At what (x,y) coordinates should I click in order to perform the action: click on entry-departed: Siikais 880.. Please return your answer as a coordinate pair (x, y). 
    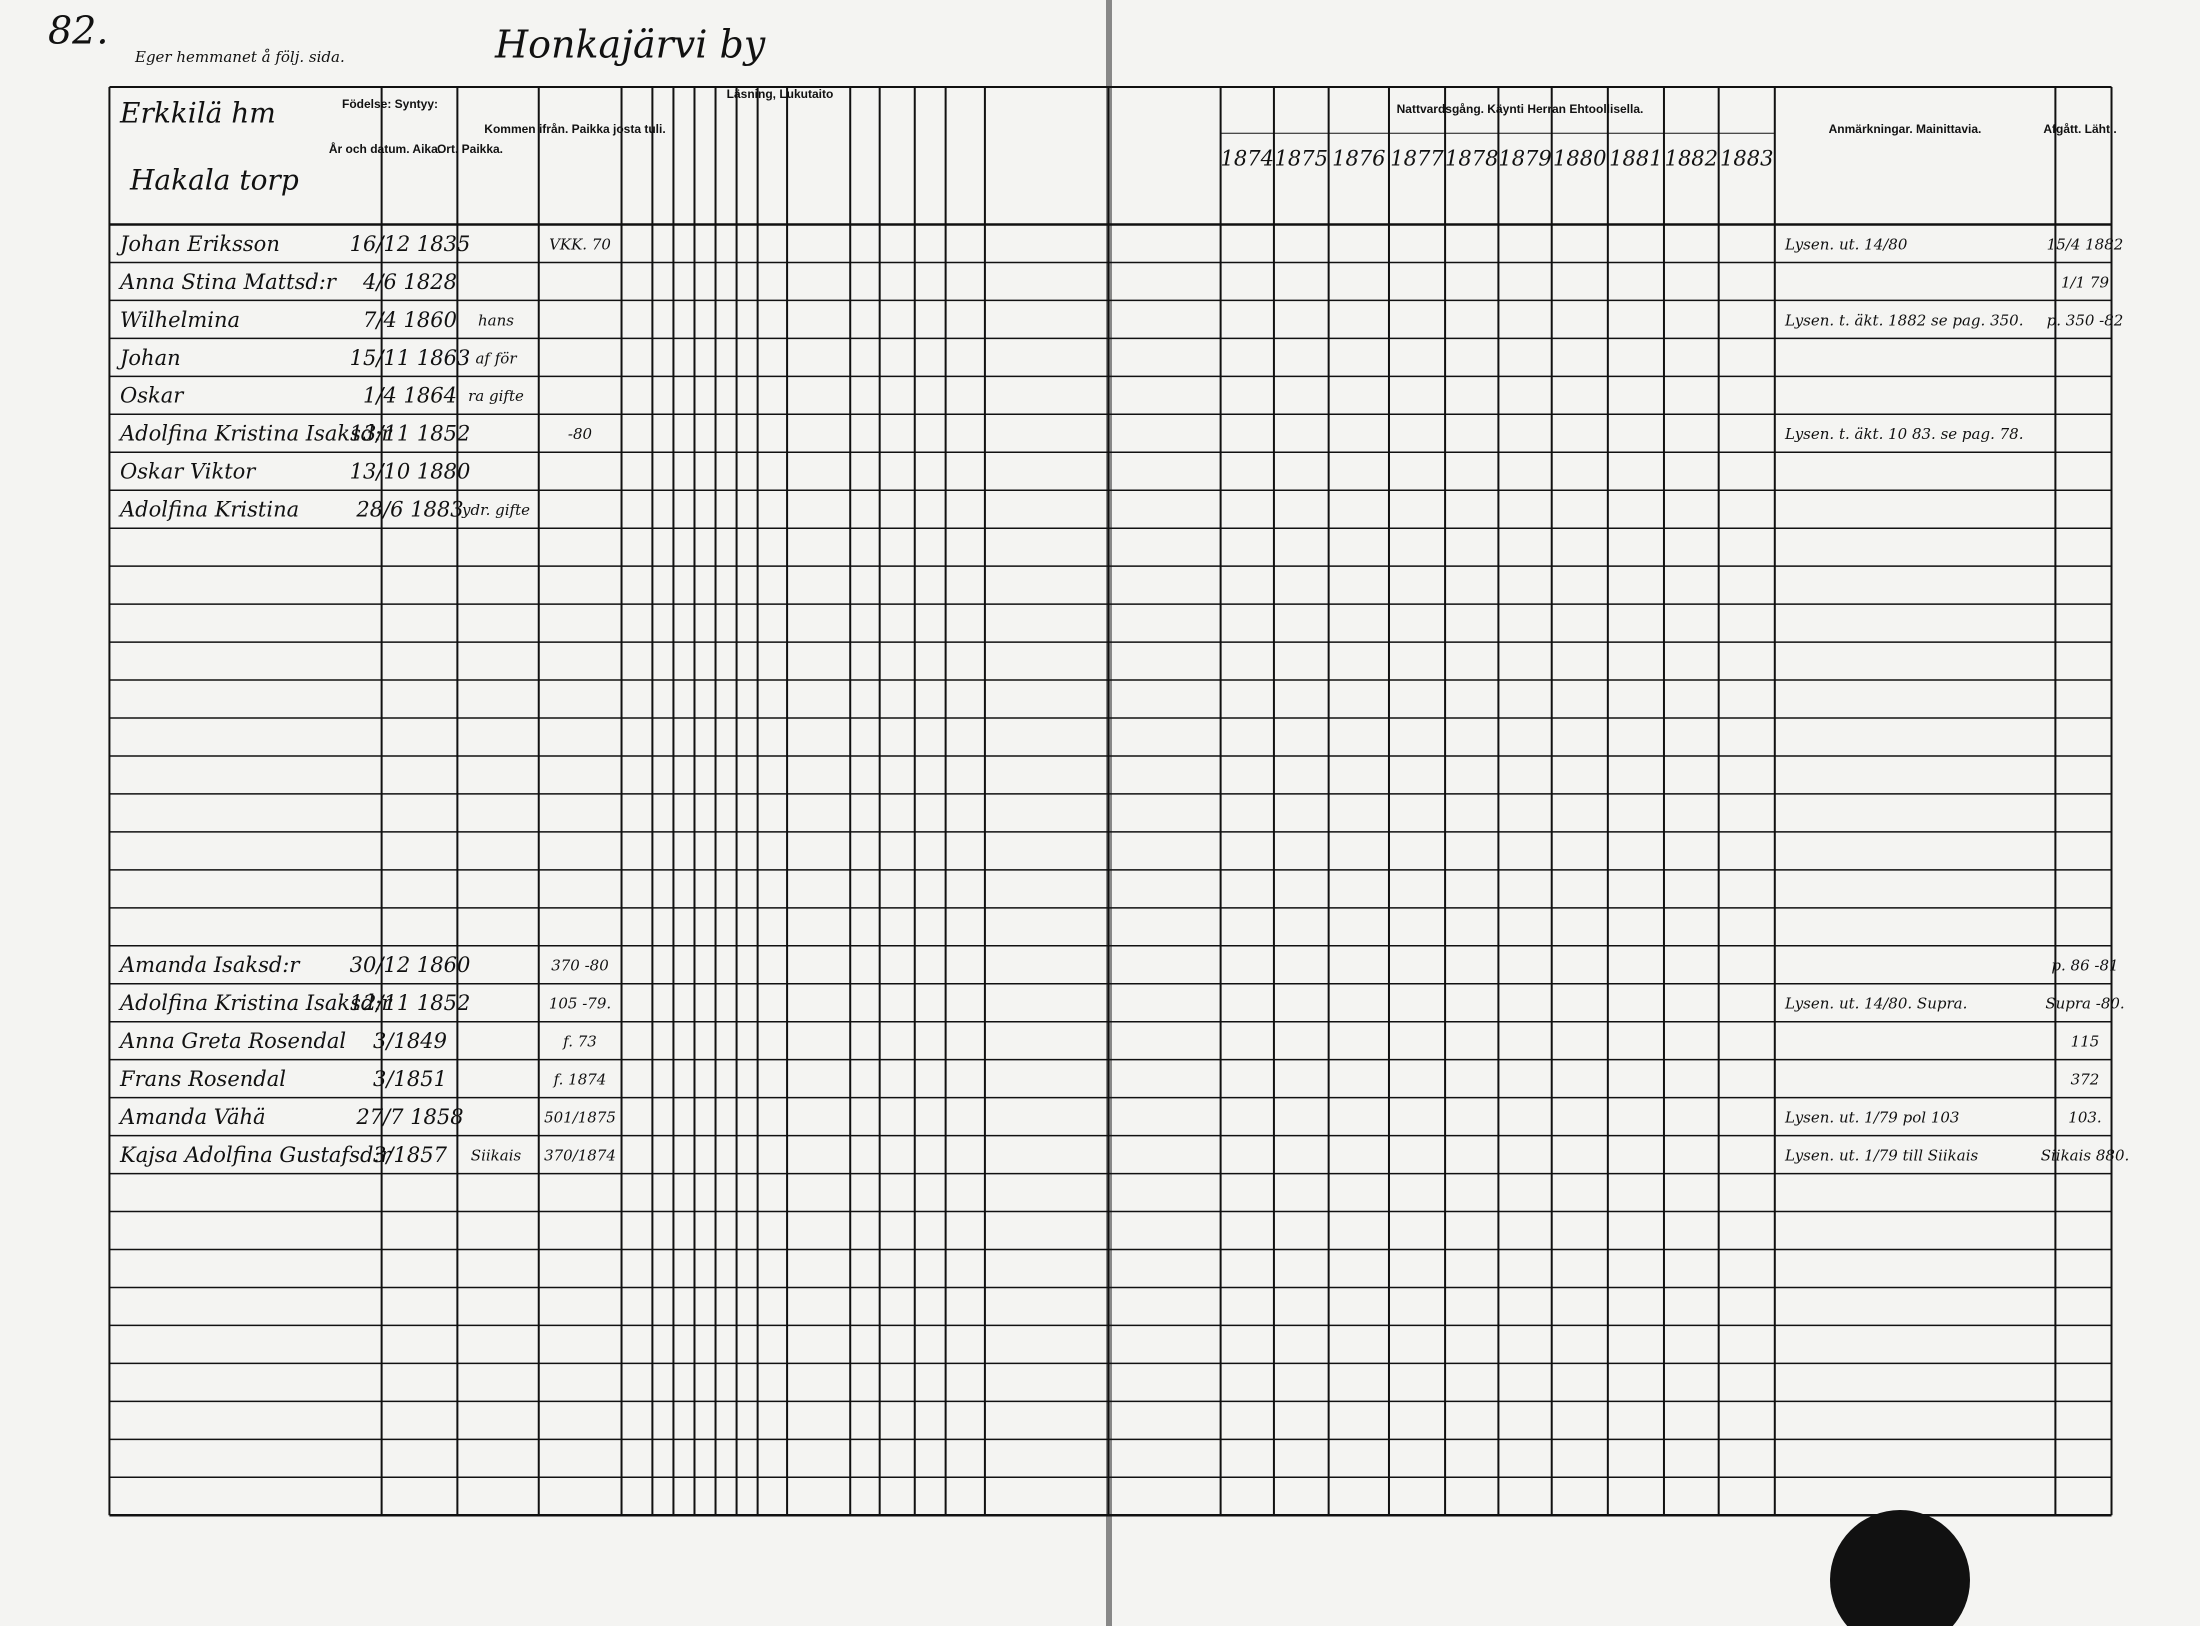
    Looking at the image, I should click on (2085, 1155).